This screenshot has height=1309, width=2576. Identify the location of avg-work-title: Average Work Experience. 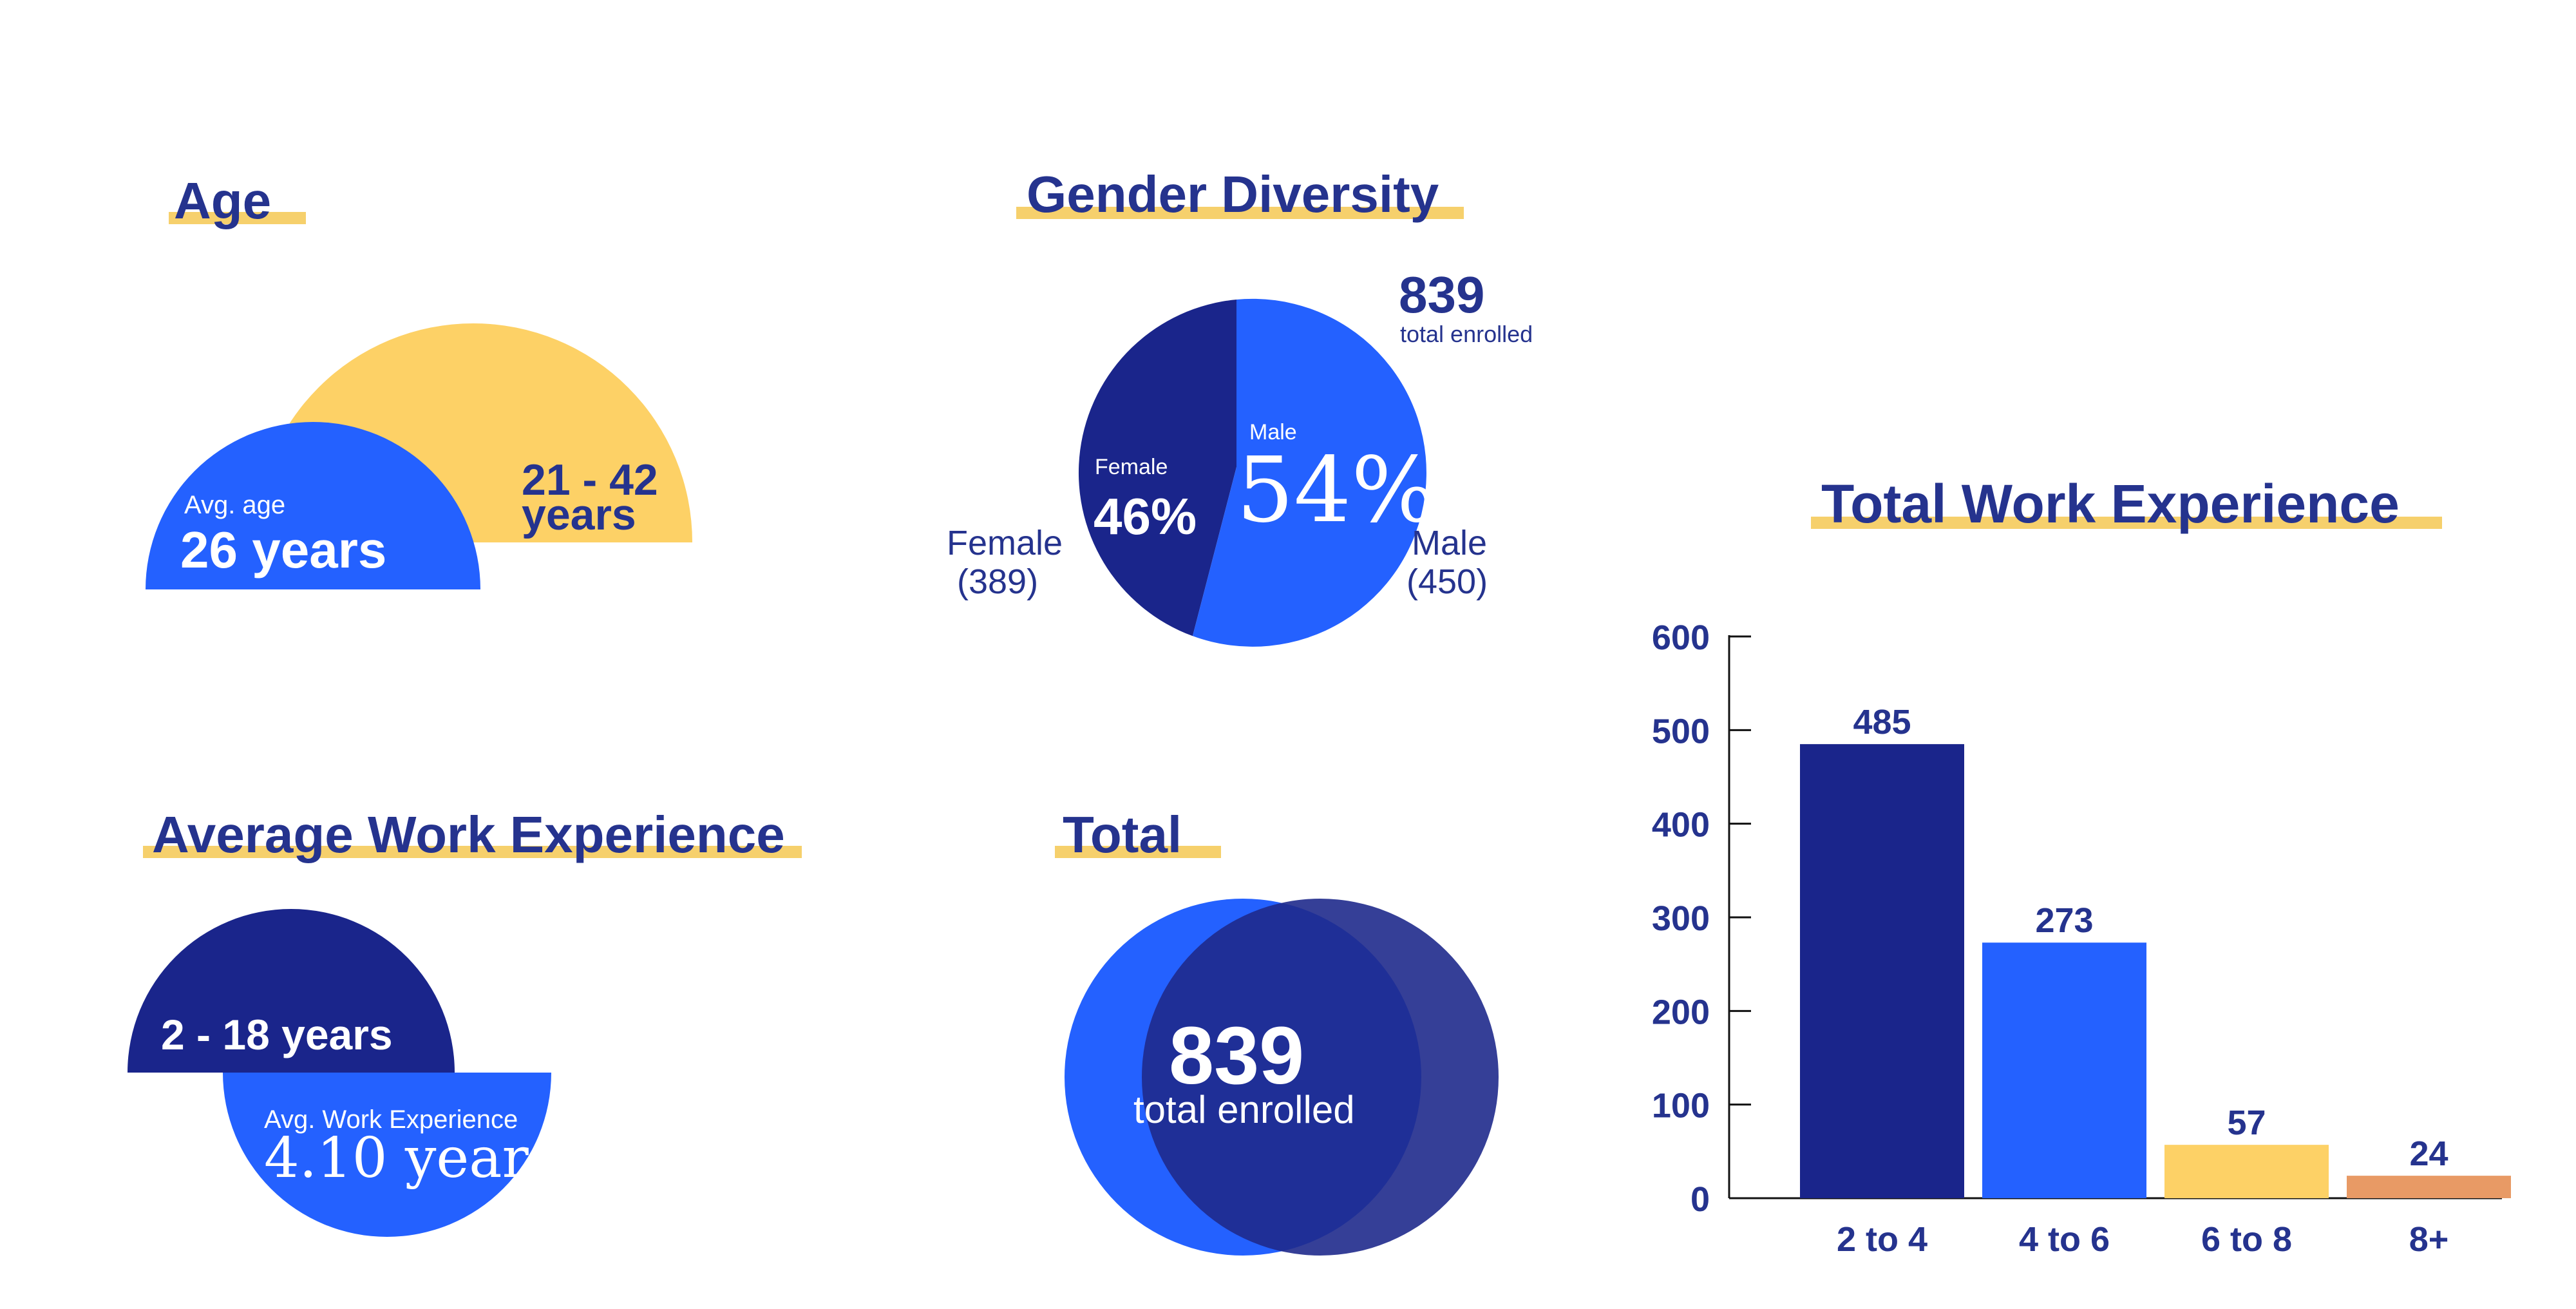
(468, 834).